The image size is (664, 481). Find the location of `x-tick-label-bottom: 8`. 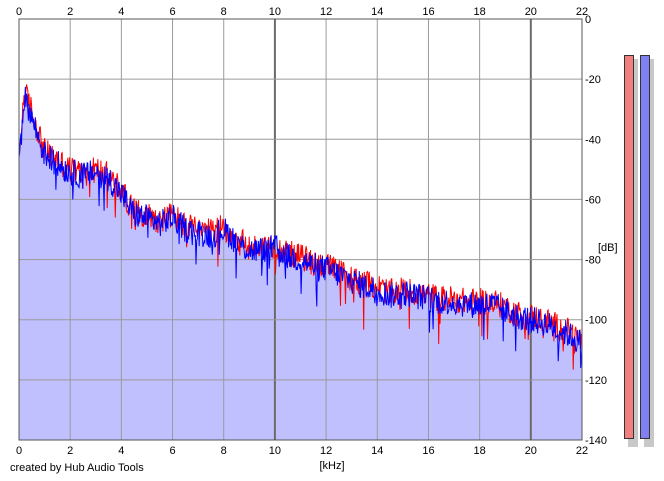

x-tick-label-bottom: 8 is located at coordinates (224, 451).